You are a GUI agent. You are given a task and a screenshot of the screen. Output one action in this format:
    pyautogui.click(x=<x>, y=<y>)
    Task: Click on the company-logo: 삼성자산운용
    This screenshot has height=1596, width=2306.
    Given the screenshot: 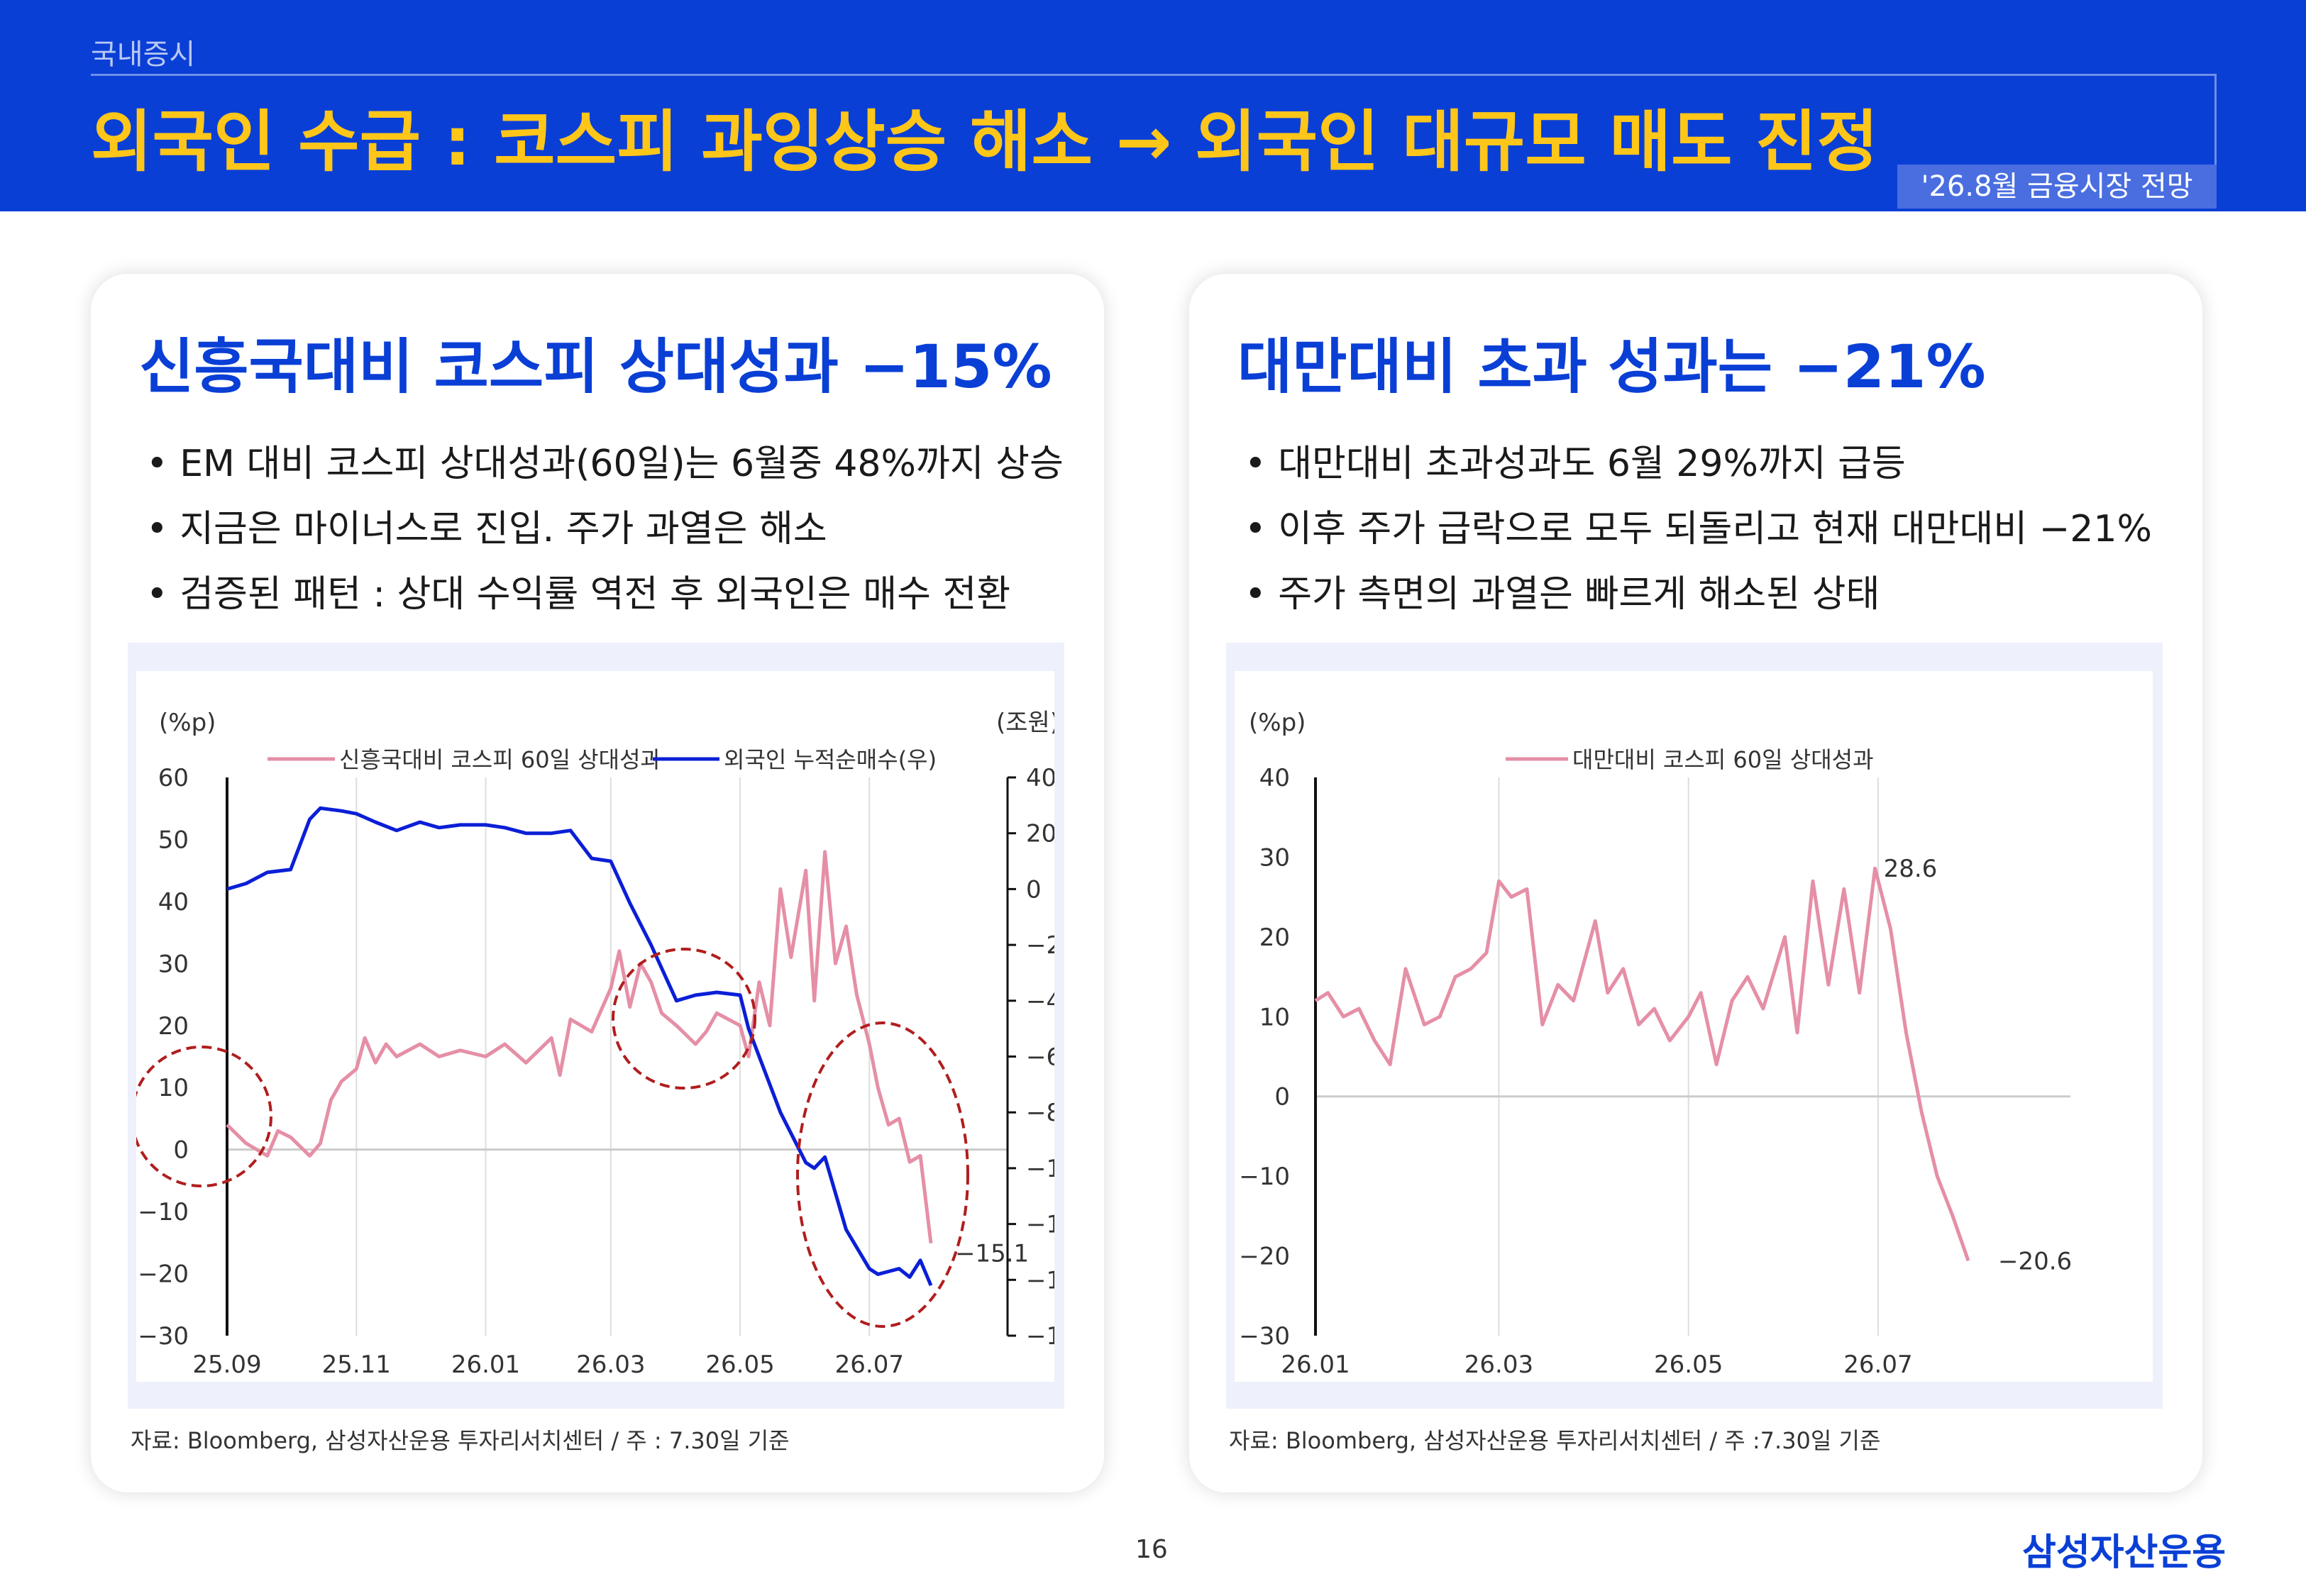 What is the action you would take?
    pyautogui.click(x=2124, y=1553)
    